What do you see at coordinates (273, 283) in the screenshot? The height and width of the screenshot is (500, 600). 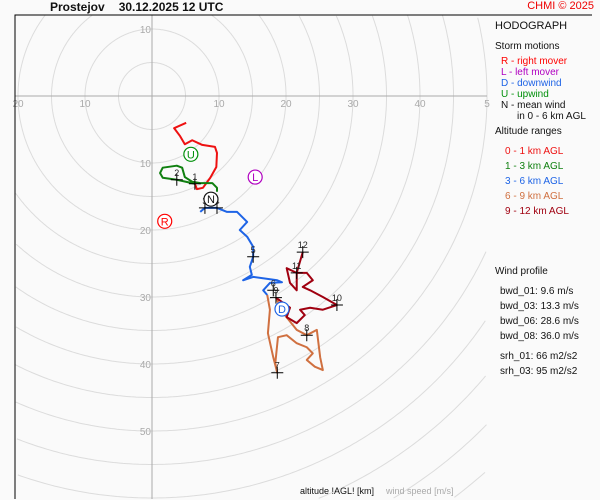 I see `height-label: 6` at bounding box center [273, 283].